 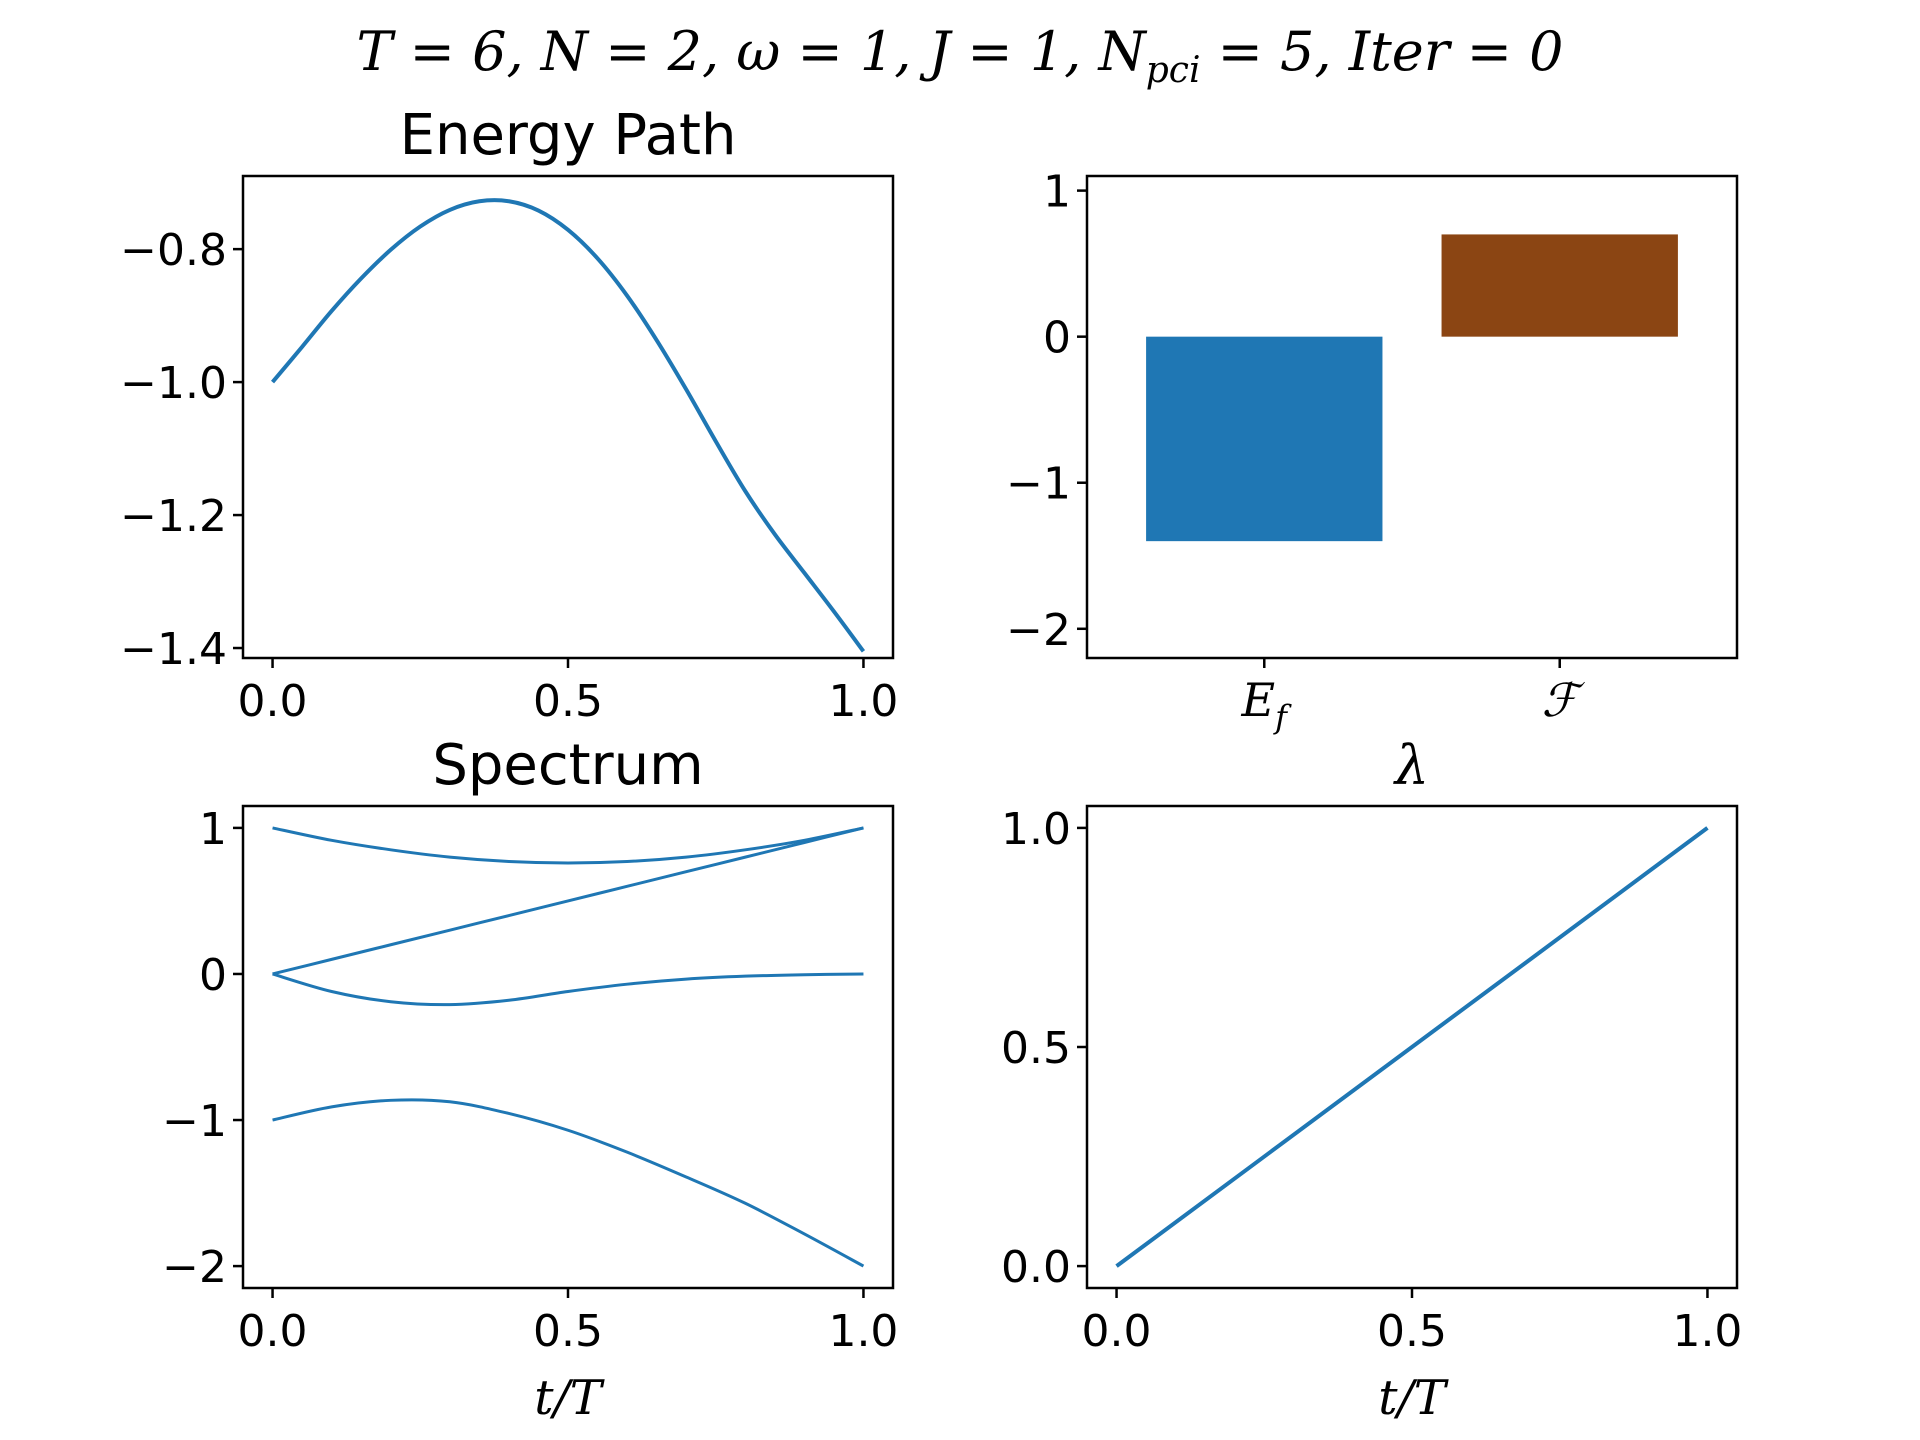 What do you see at coordinates (1036, 1267) in the screenshot?
I see `y-tick-label: 0.0` at bounding box center [1036, 1267].